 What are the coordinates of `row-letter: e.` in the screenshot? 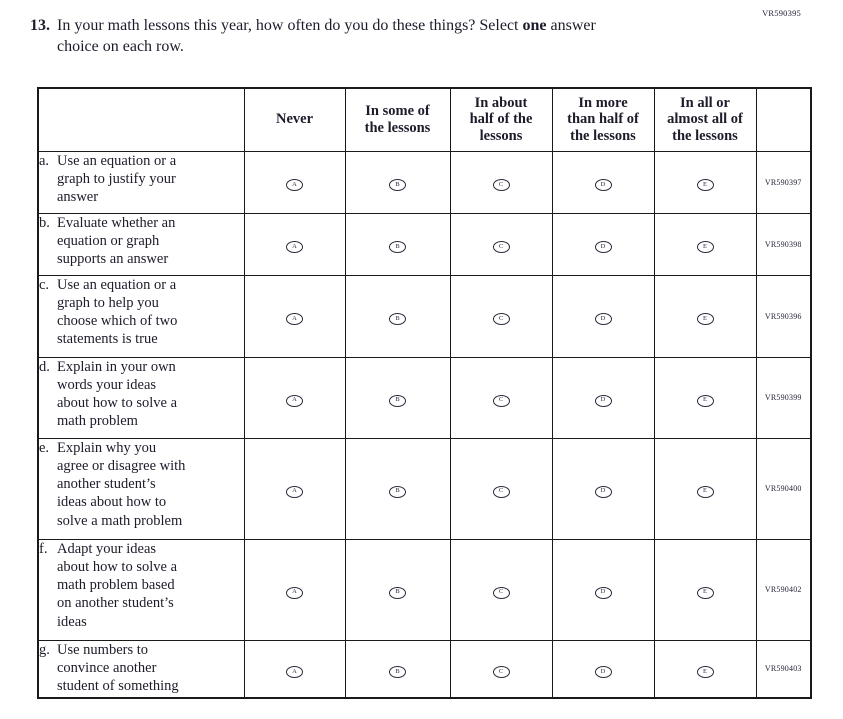 It's located at (44, 447).